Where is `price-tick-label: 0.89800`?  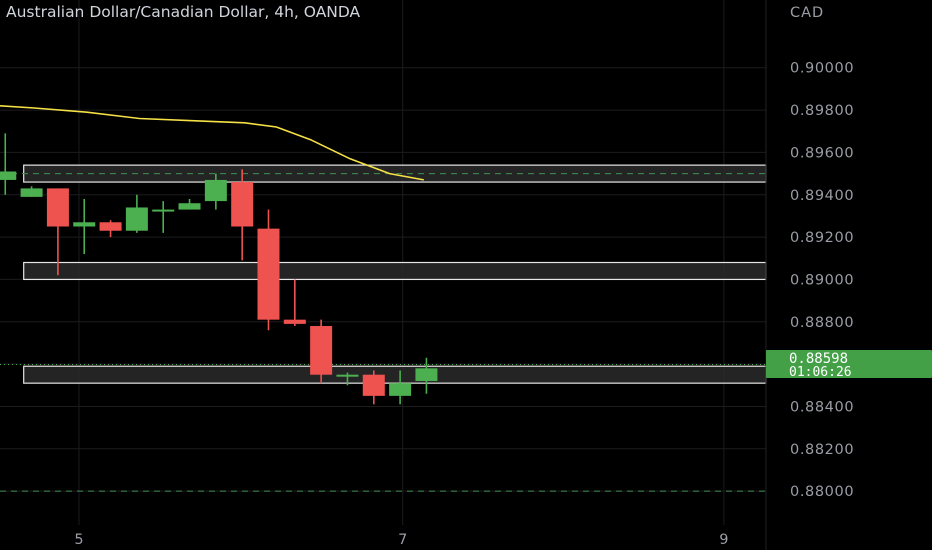 price-tick-label: 0.89800 is located at coordinates (822, 111).